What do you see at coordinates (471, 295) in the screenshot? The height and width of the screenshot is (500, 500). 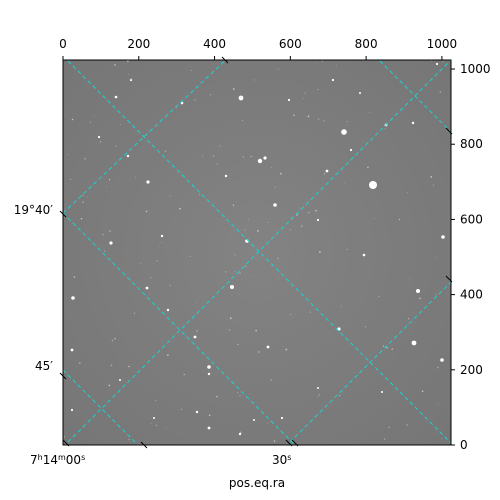 I see `right-tick-label: 400` at bounding box center [471, 295].